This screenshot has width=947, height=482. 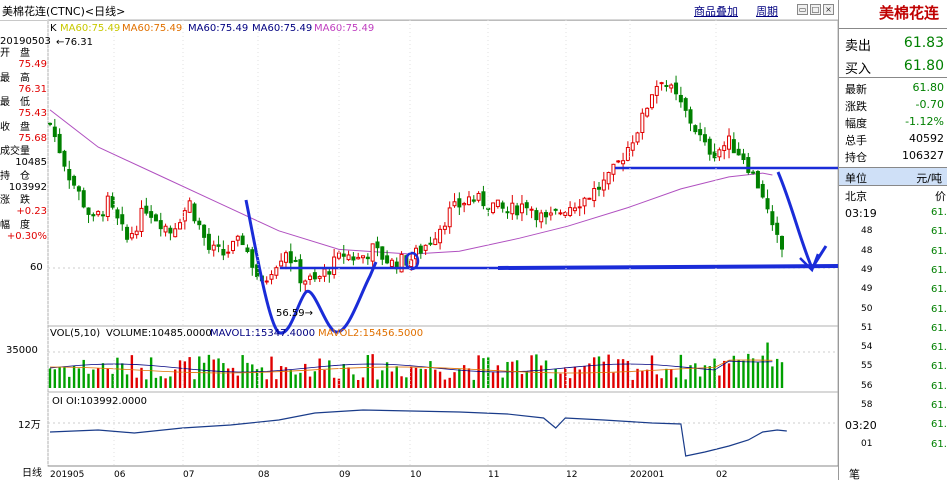 I want to click on info-label: 开 盘, so click(x=15, y=53).